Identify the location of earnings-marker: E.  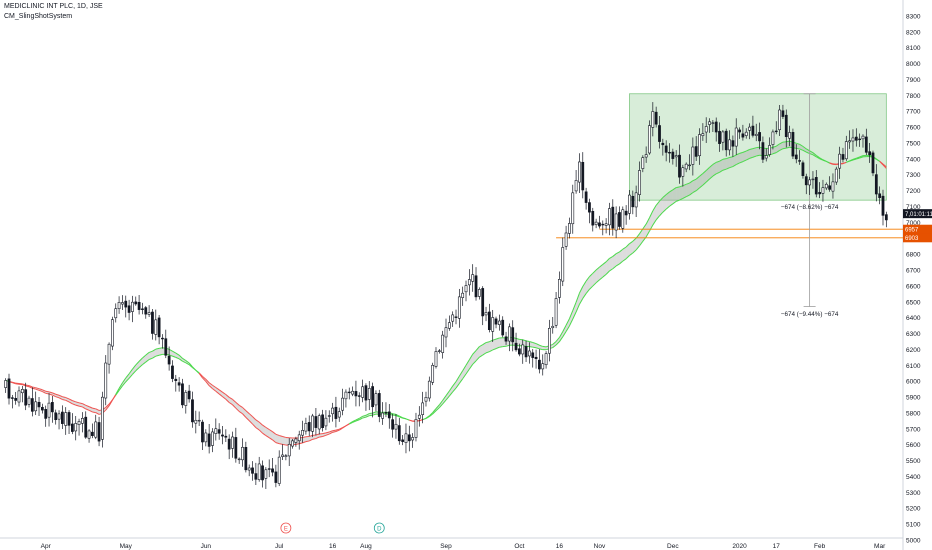
(286, 528).